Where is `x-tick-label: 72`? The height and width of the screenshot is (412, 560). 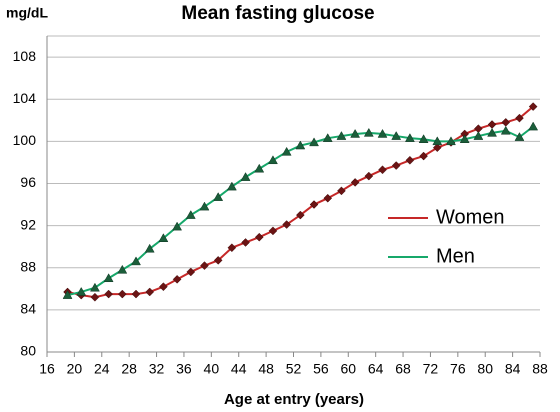 x-tick-label: 72 is located at coordinates (431, 369).